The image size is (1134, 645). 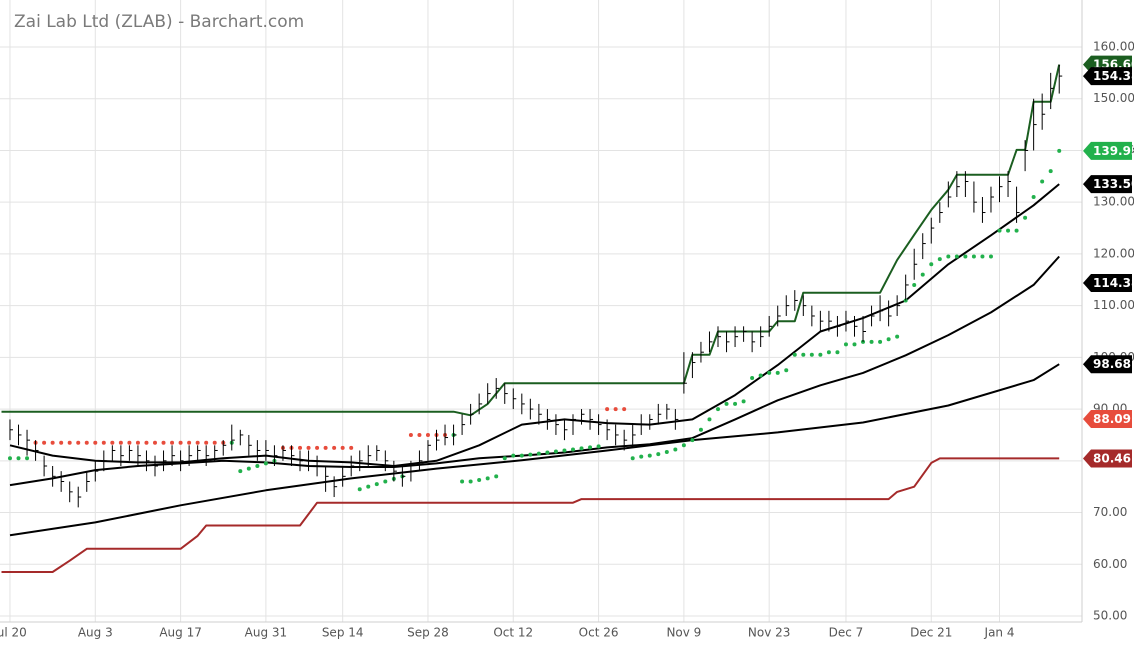 What do you see at coordinates (1113, 202) in the screenshot?
I see `y-tick-label: 130.00` at bounding box center [1113, 202].